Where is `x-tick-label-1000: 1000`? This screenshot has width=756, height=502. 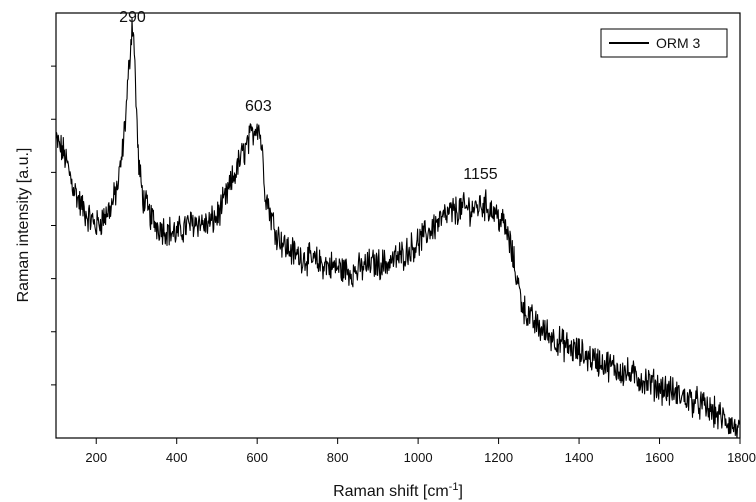 x-tick-label-1000: 1000 is located at coordinates (418, 457).